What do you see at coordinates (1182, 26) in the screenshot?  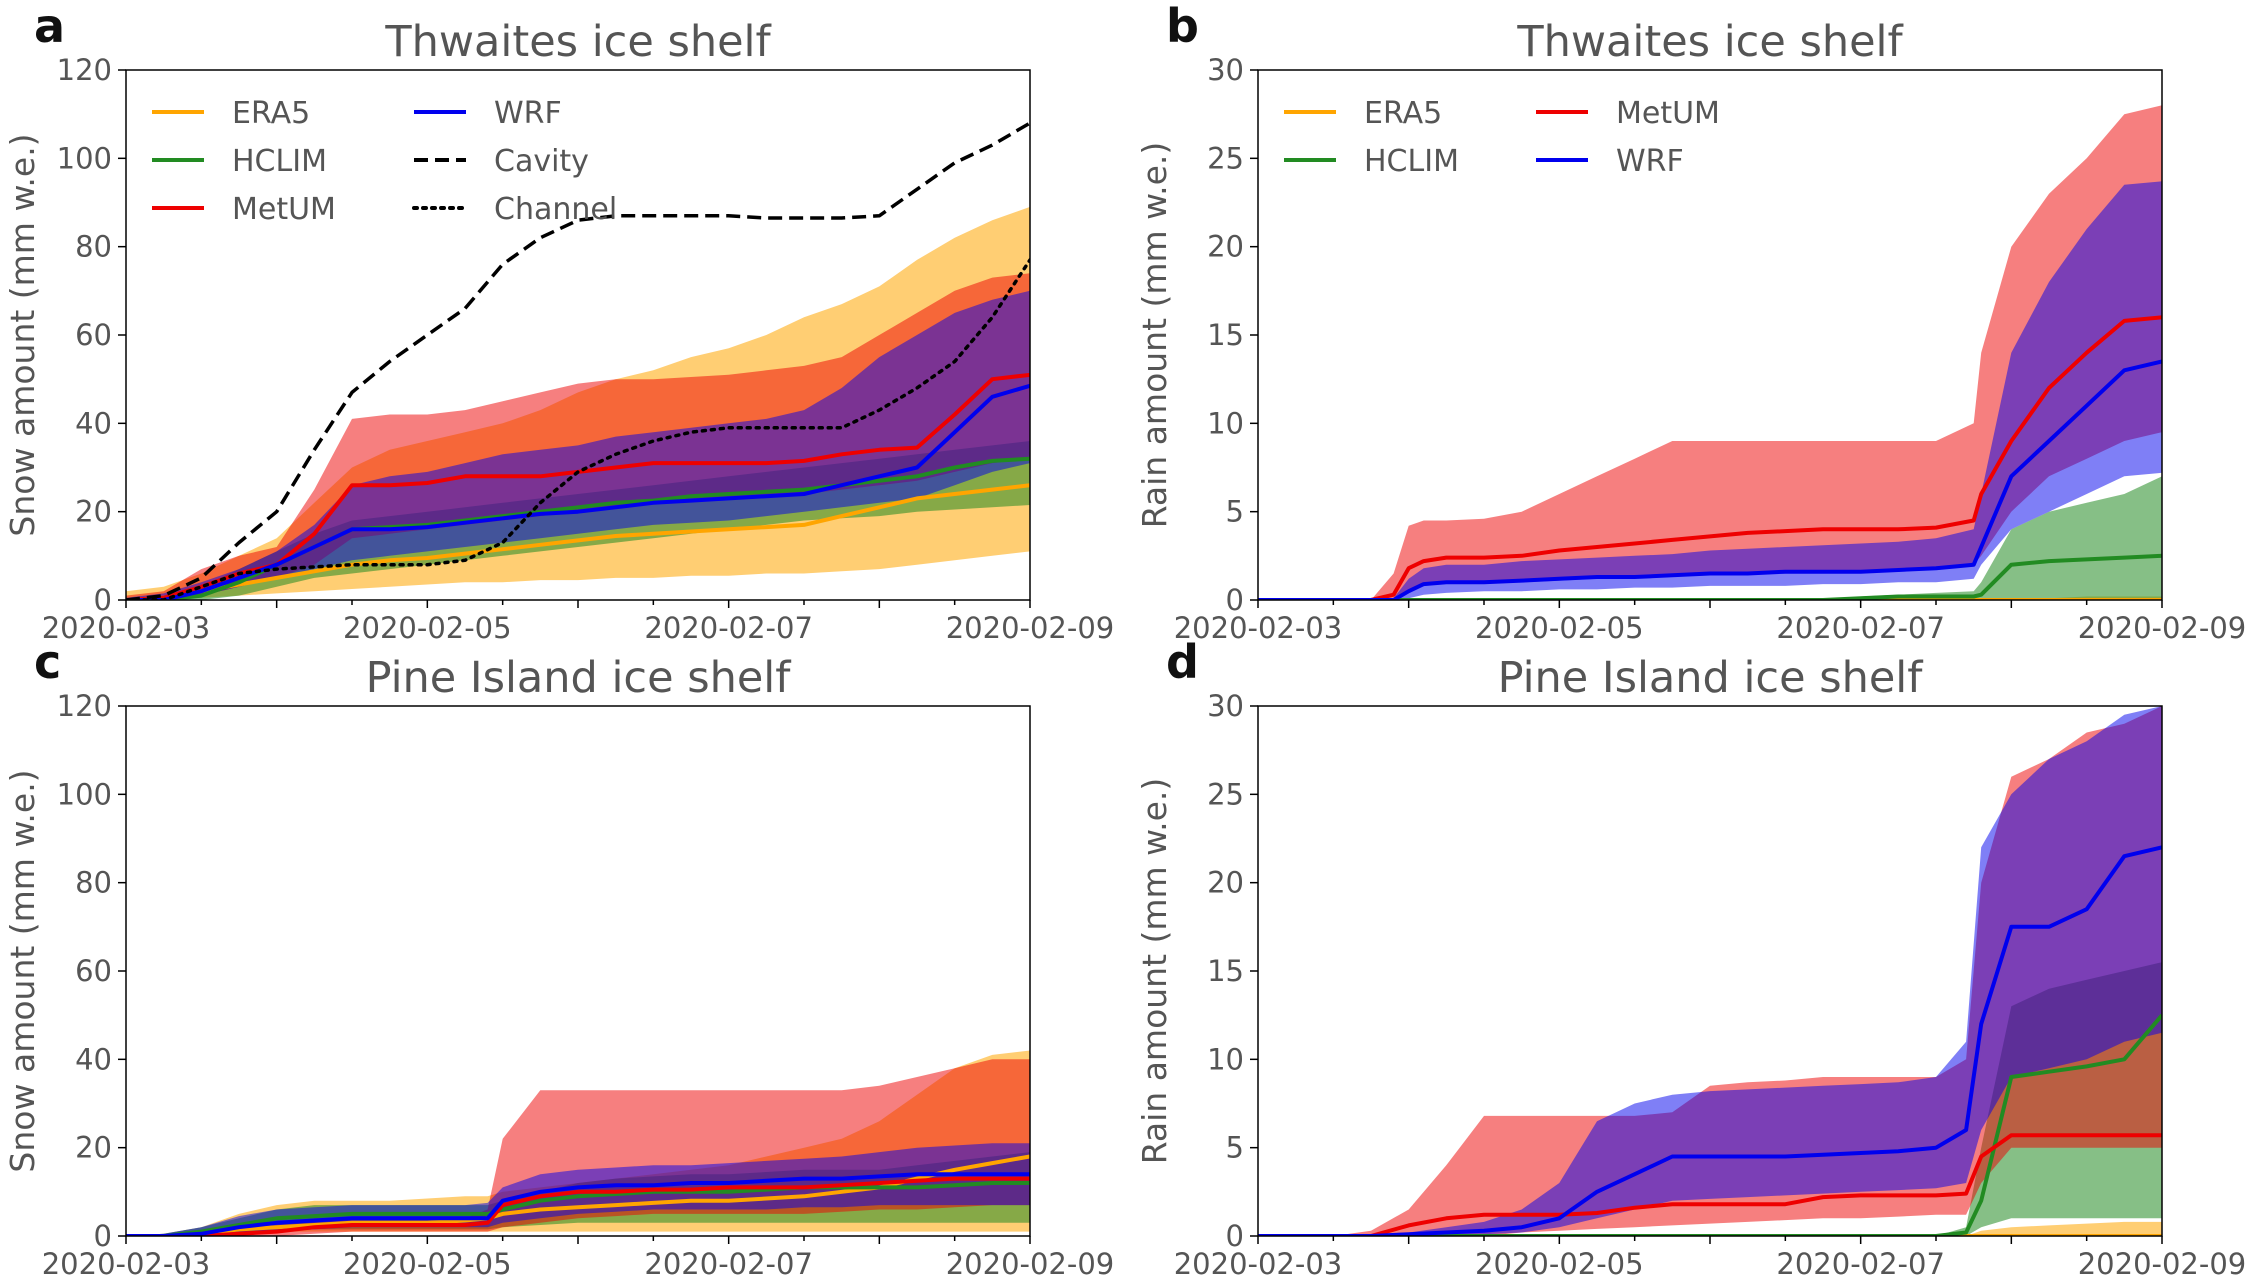 I see `panel-label: b` at bounding box center [1182, 26].